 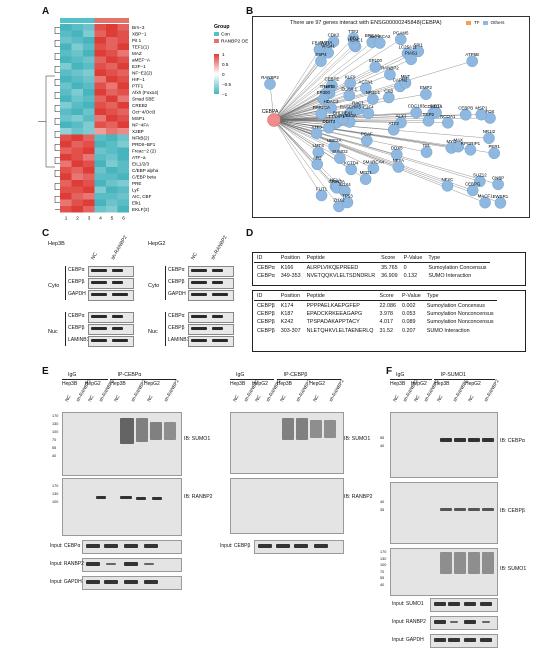 What do you see at coordinates (140, 47) in the screenshot?
I see `gene-label: TEF1(1)` at bounding box center [140, 47].